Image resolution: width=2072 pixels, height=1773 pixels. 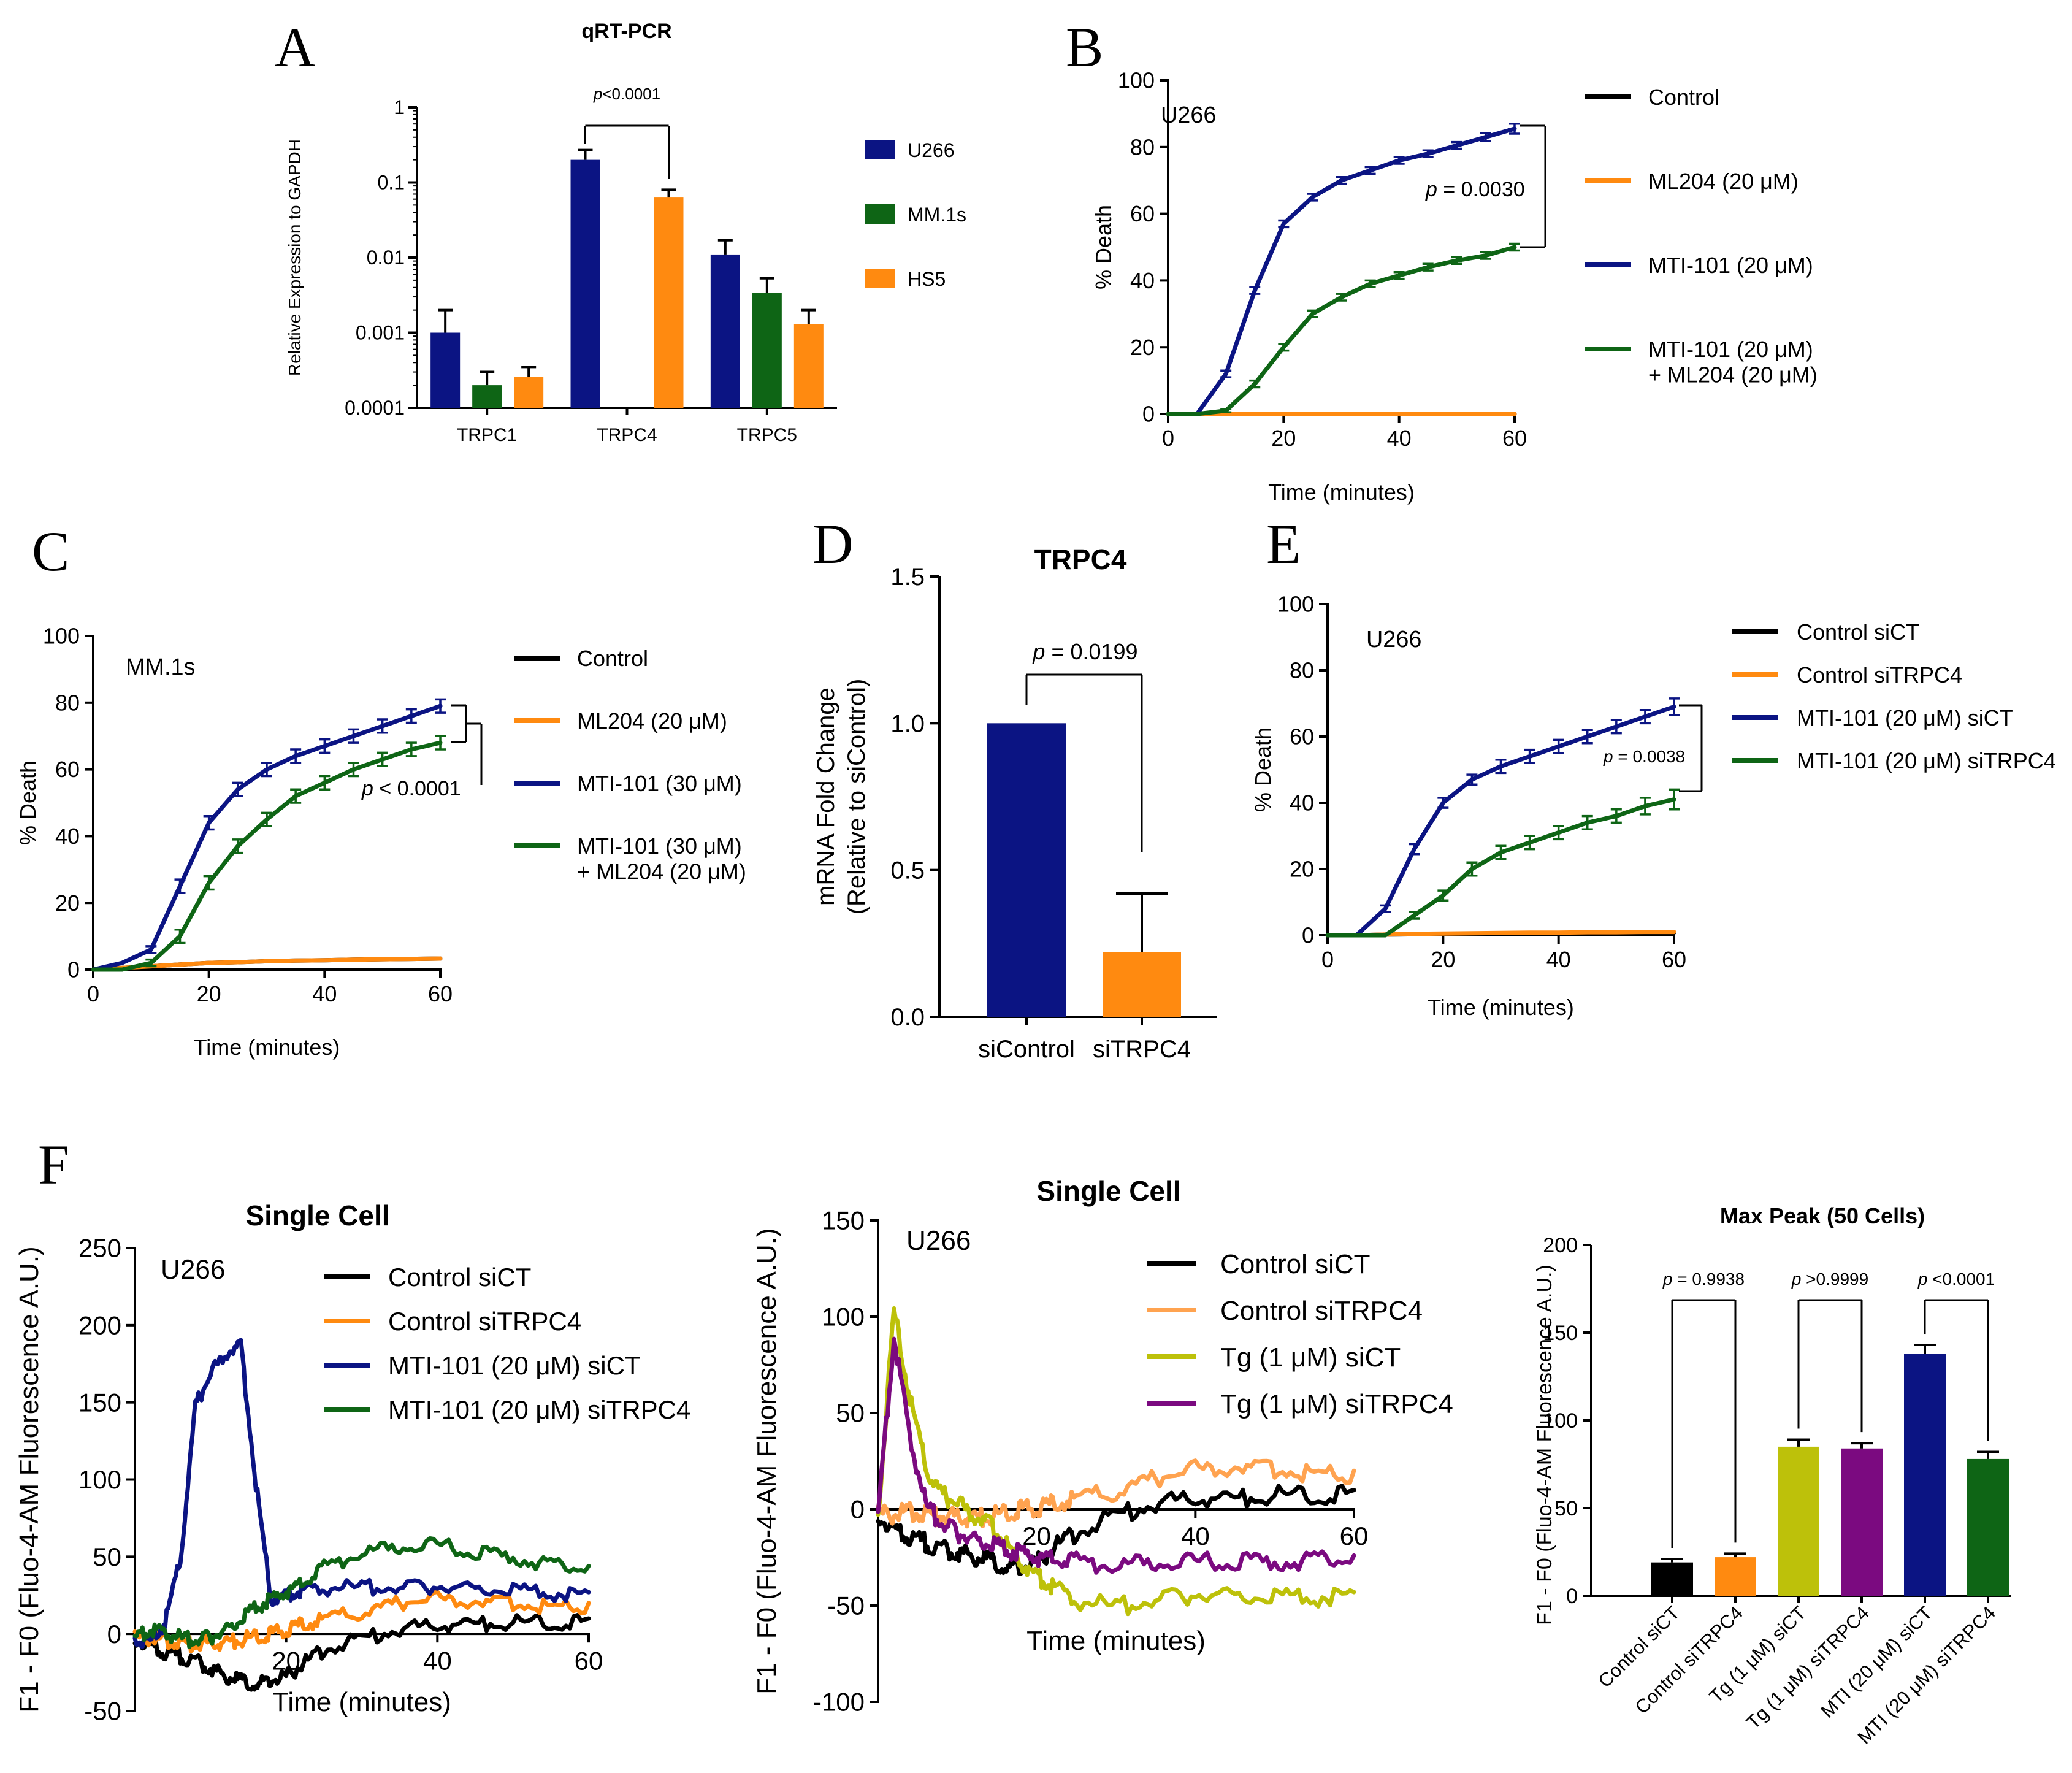 I want to click on p-value-annotation: p = 0.9938, so click(x=1703, y=1279).